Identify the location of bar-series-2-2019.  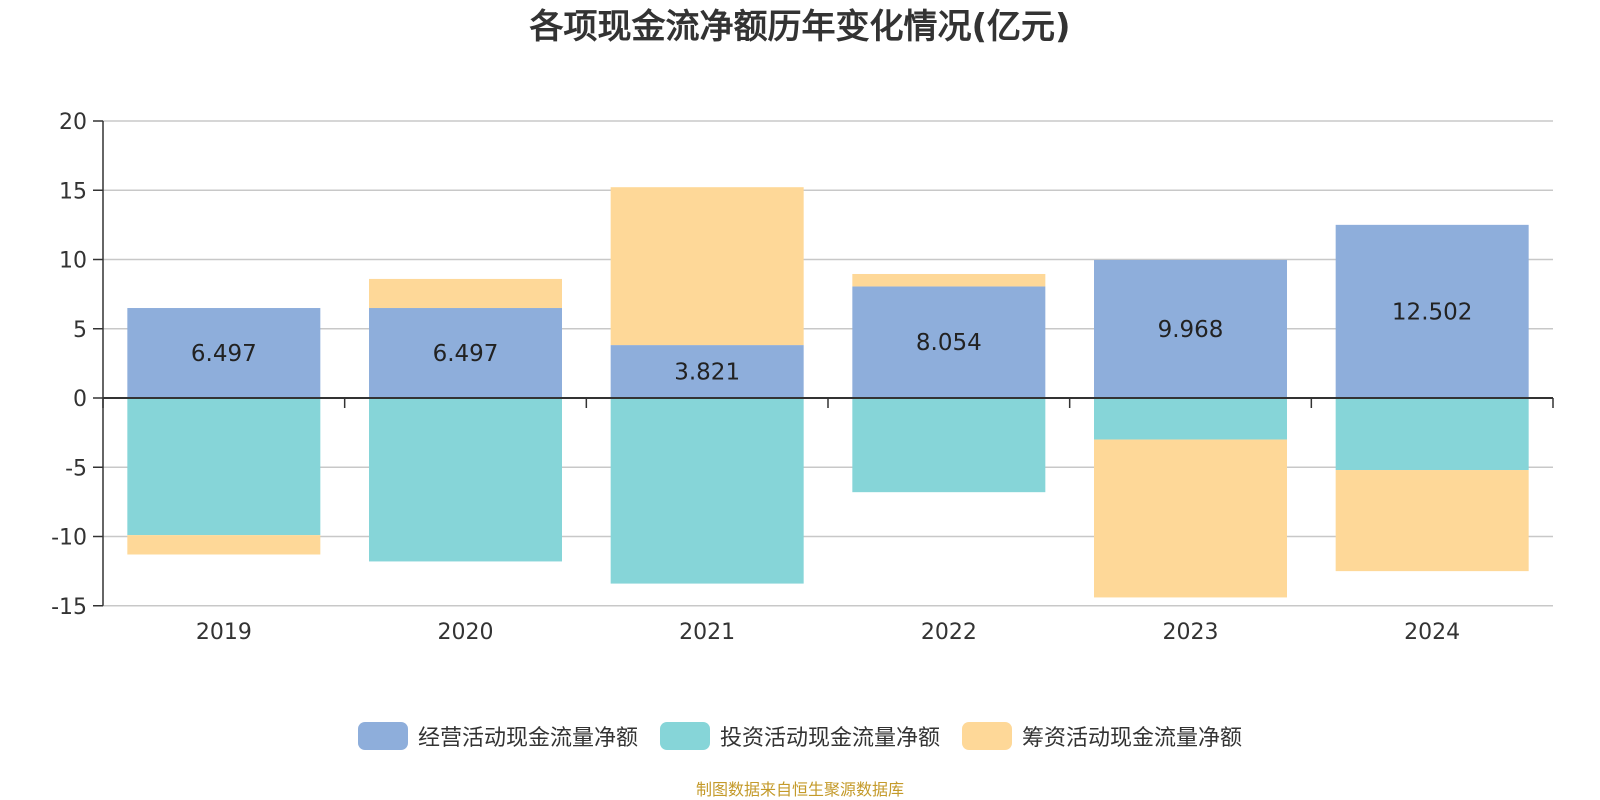
(224, 545).